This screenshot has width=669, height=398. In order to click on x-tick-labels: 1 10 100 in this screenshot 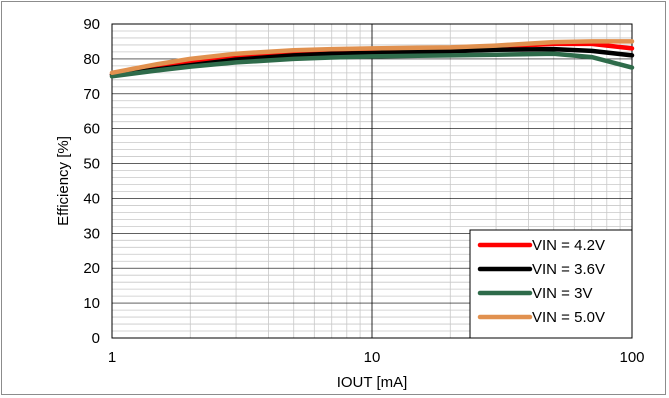, I will do `click(376, 357)`.